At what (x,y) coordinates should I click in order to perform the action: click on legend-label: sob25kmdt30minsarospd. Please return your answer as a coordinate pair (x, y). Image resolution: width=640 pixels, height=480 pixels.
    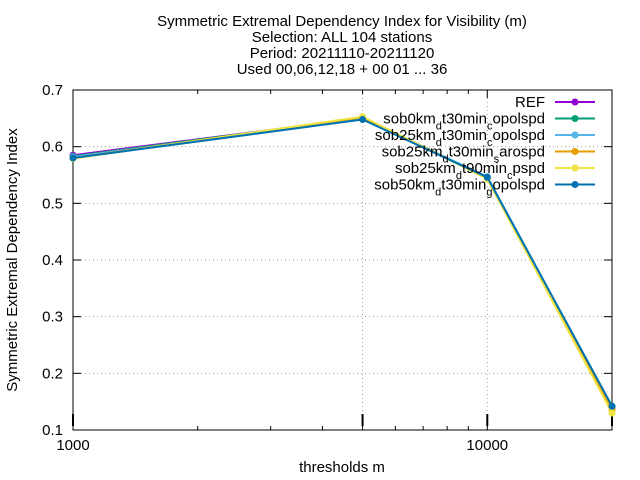
    Looking at the image, I should click on (463, 155).